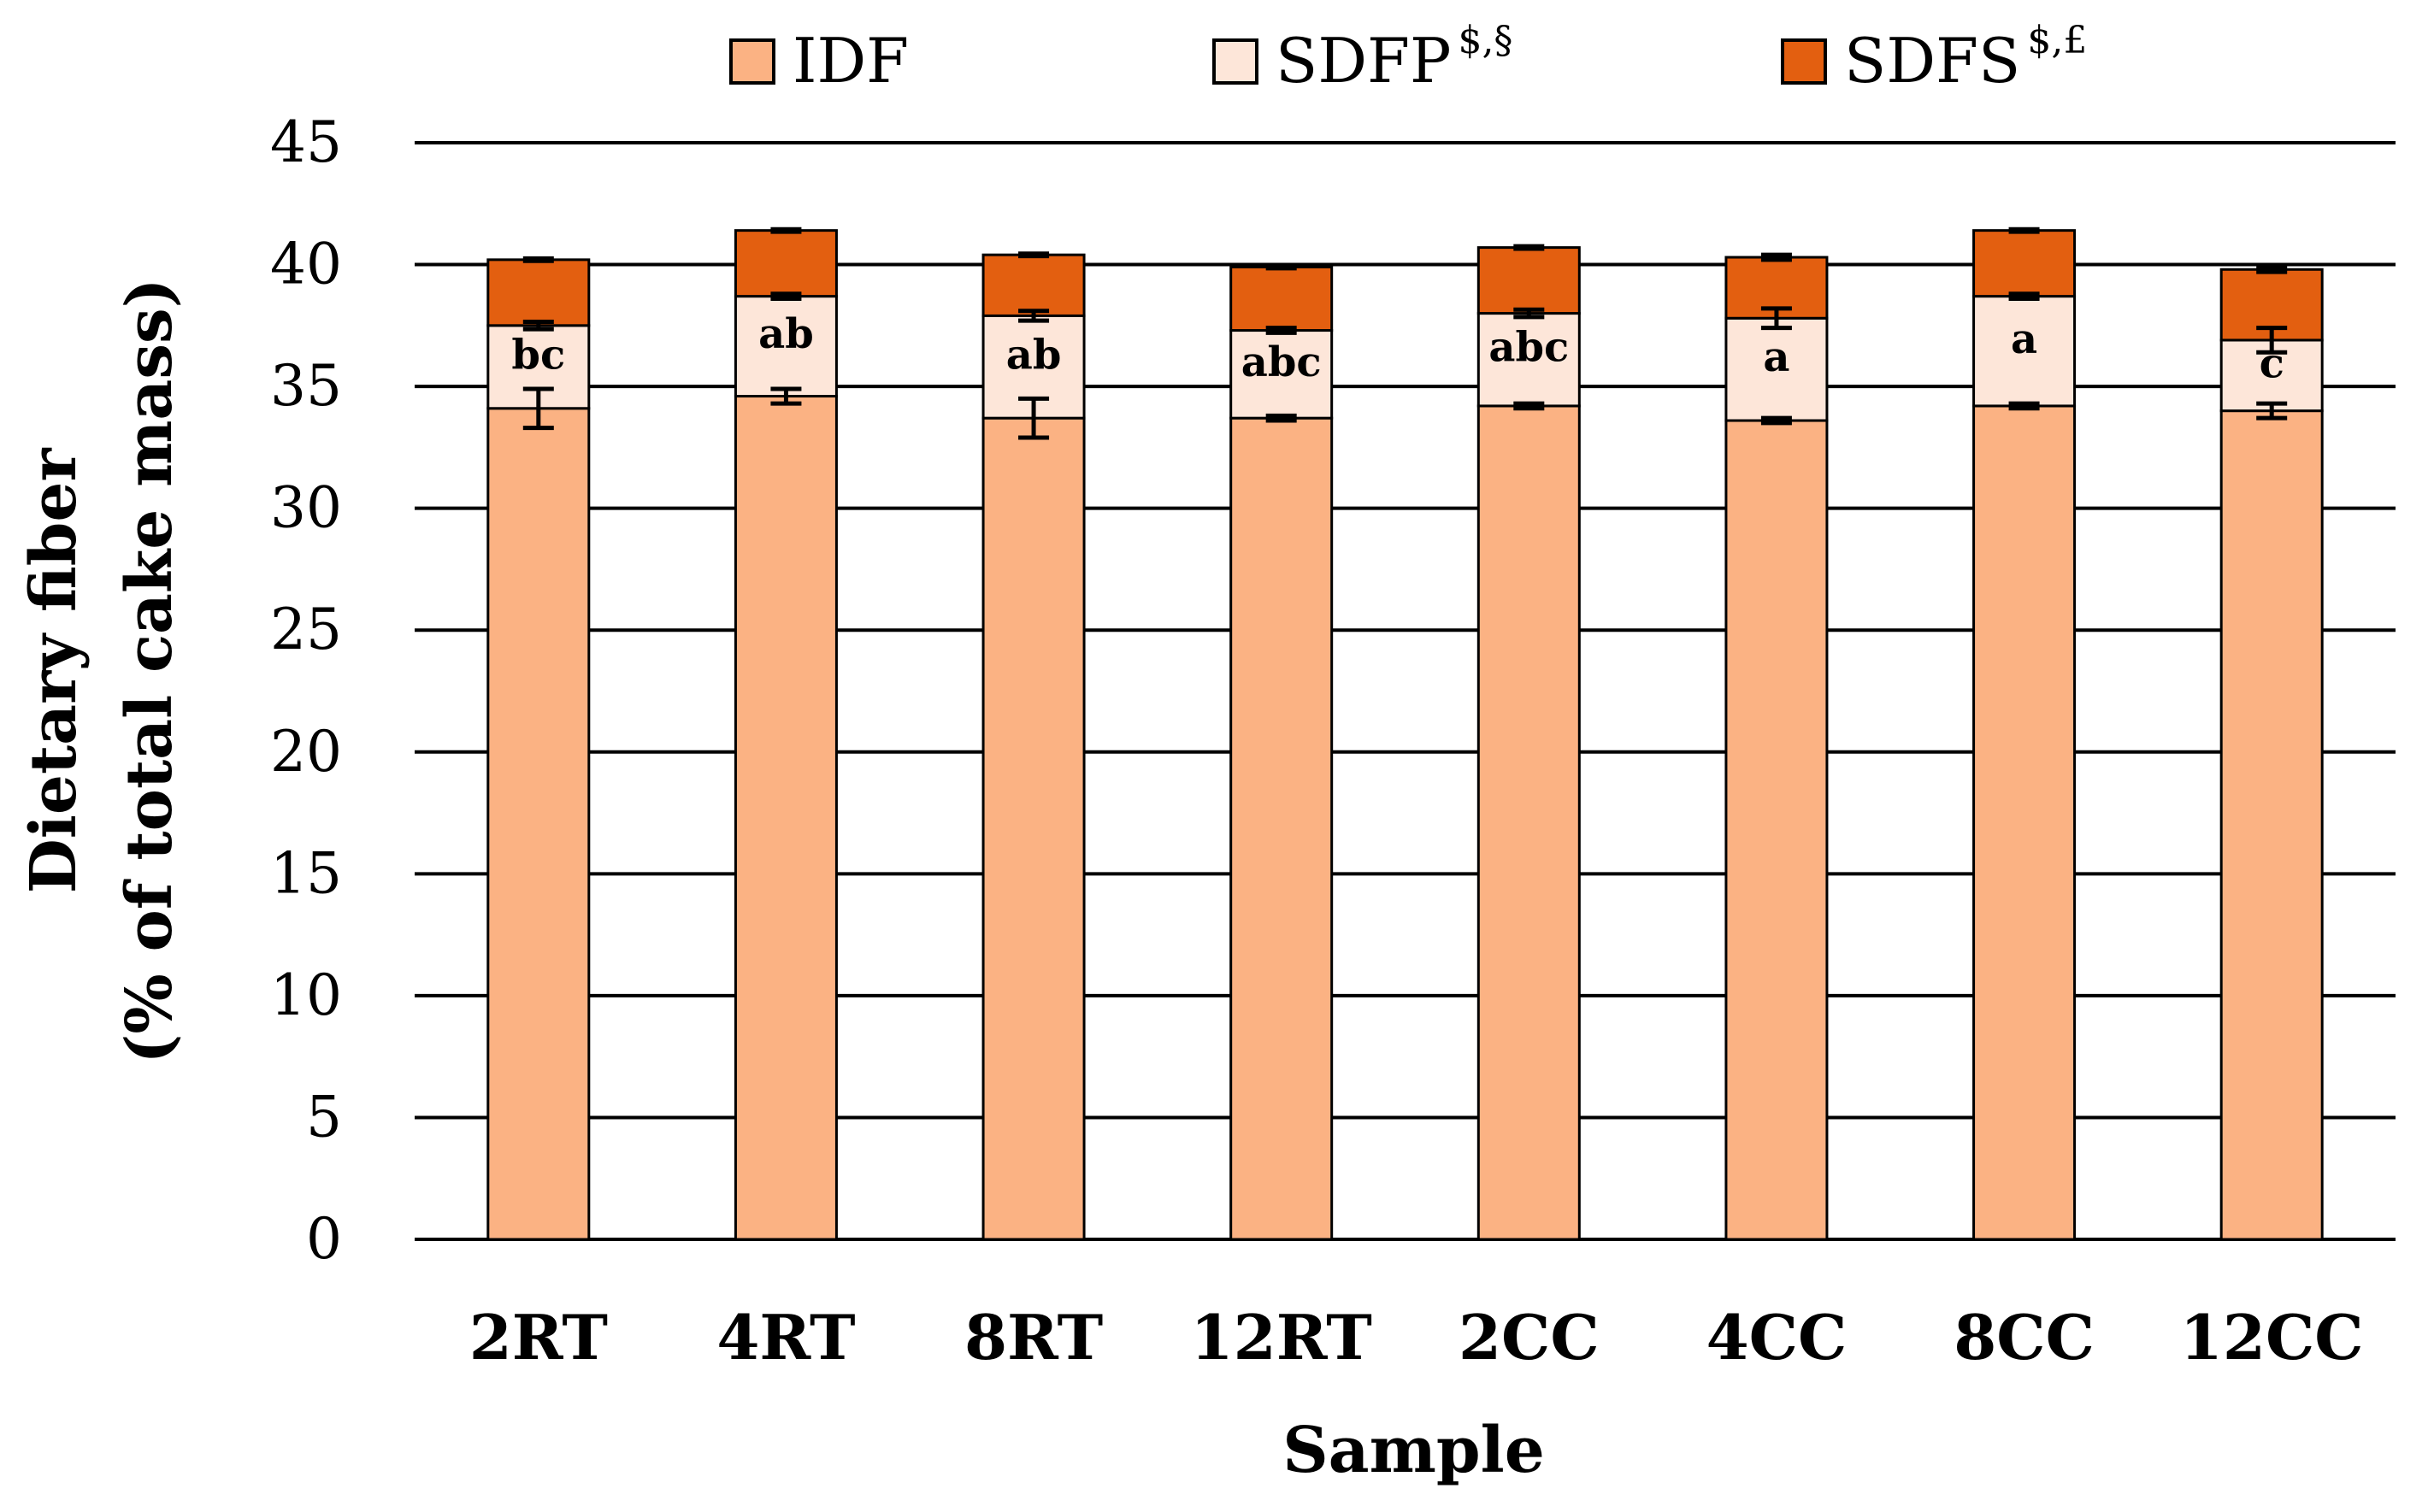 The height and width of the screenshot is (1512, 2434). Describe the element at coordinates (1034, 355) in the screenshot. I see `significance-label-8rt: ab` at that location.